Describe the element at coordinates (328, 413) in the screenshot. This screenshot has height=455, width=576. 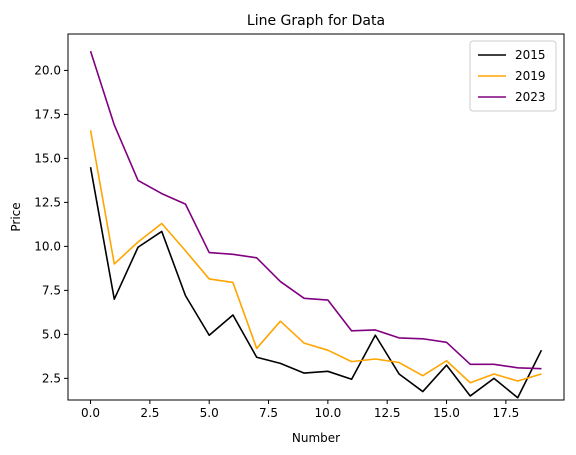
I see `x-tick-label: 10.0` at that location.